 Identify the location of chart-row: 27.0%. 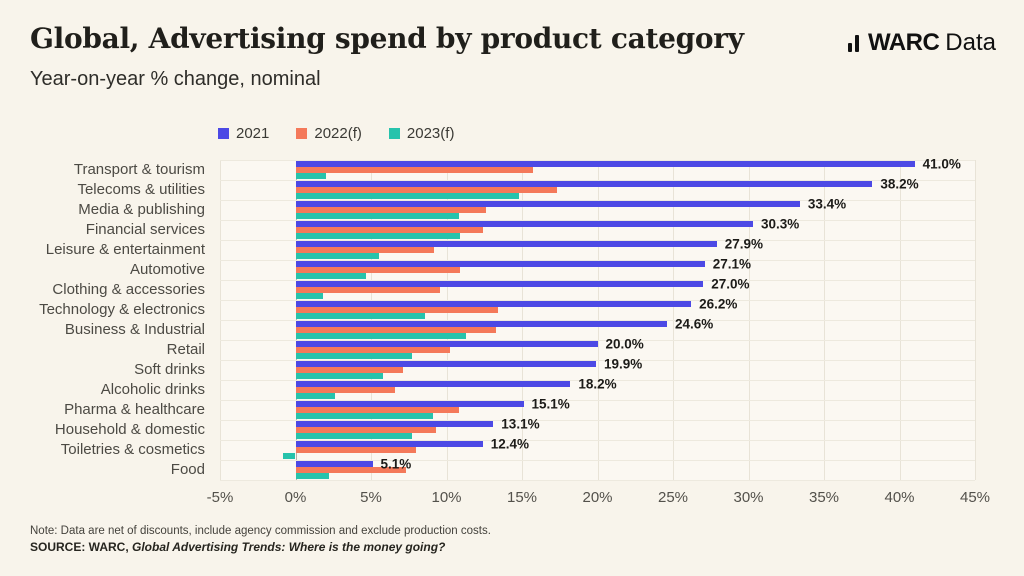
(597, 288).